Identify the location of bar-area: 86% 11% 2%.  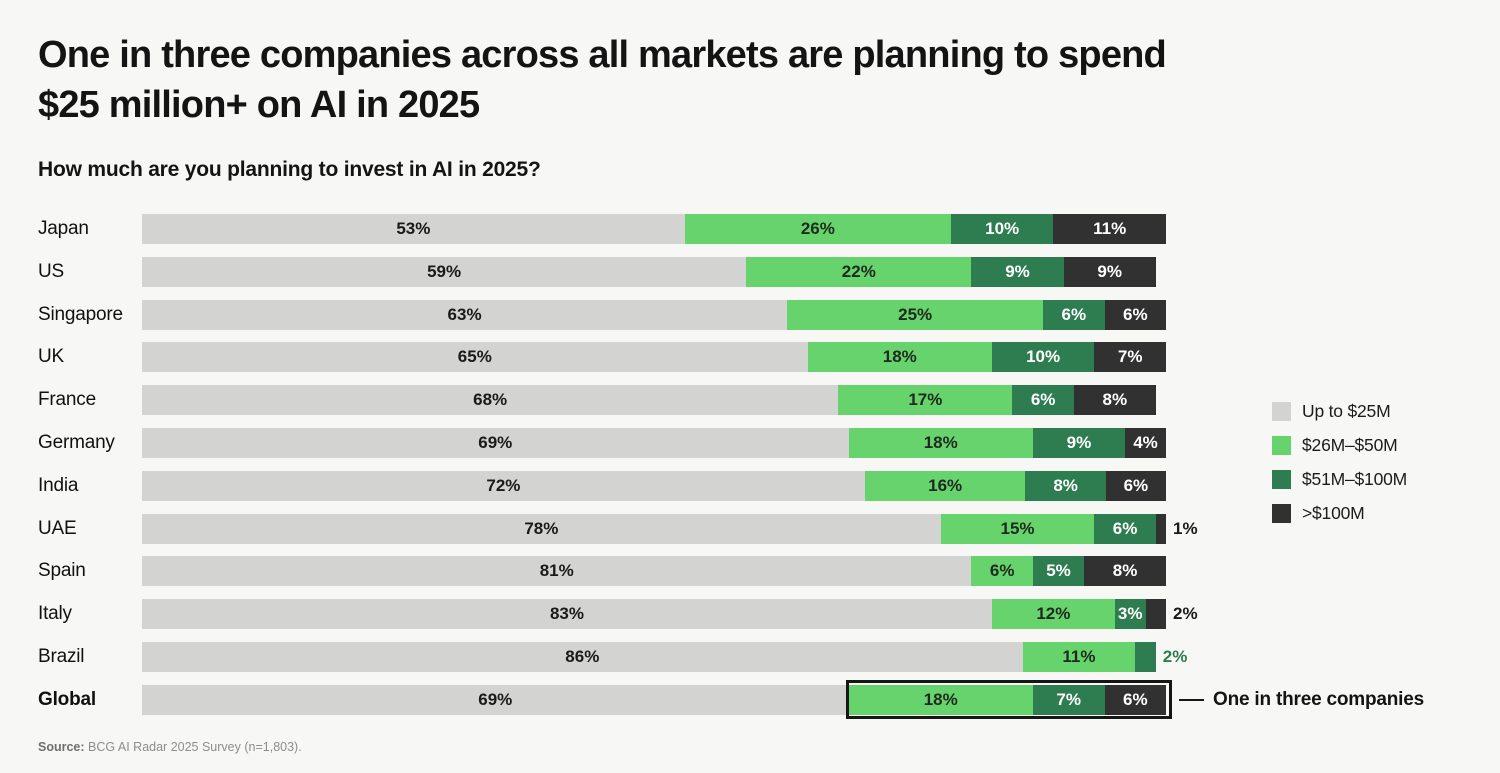
(664, 656).